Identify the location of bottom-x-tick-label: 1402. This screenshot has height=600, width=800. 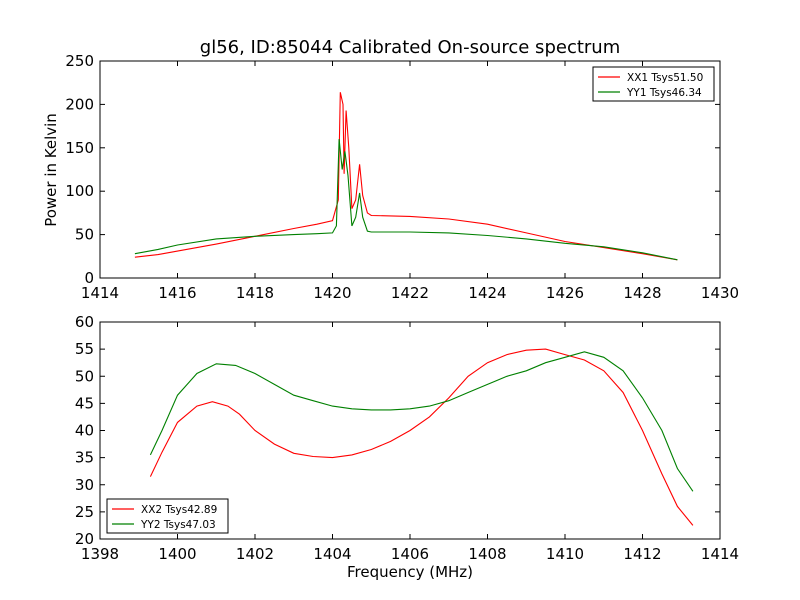
(255, 554).